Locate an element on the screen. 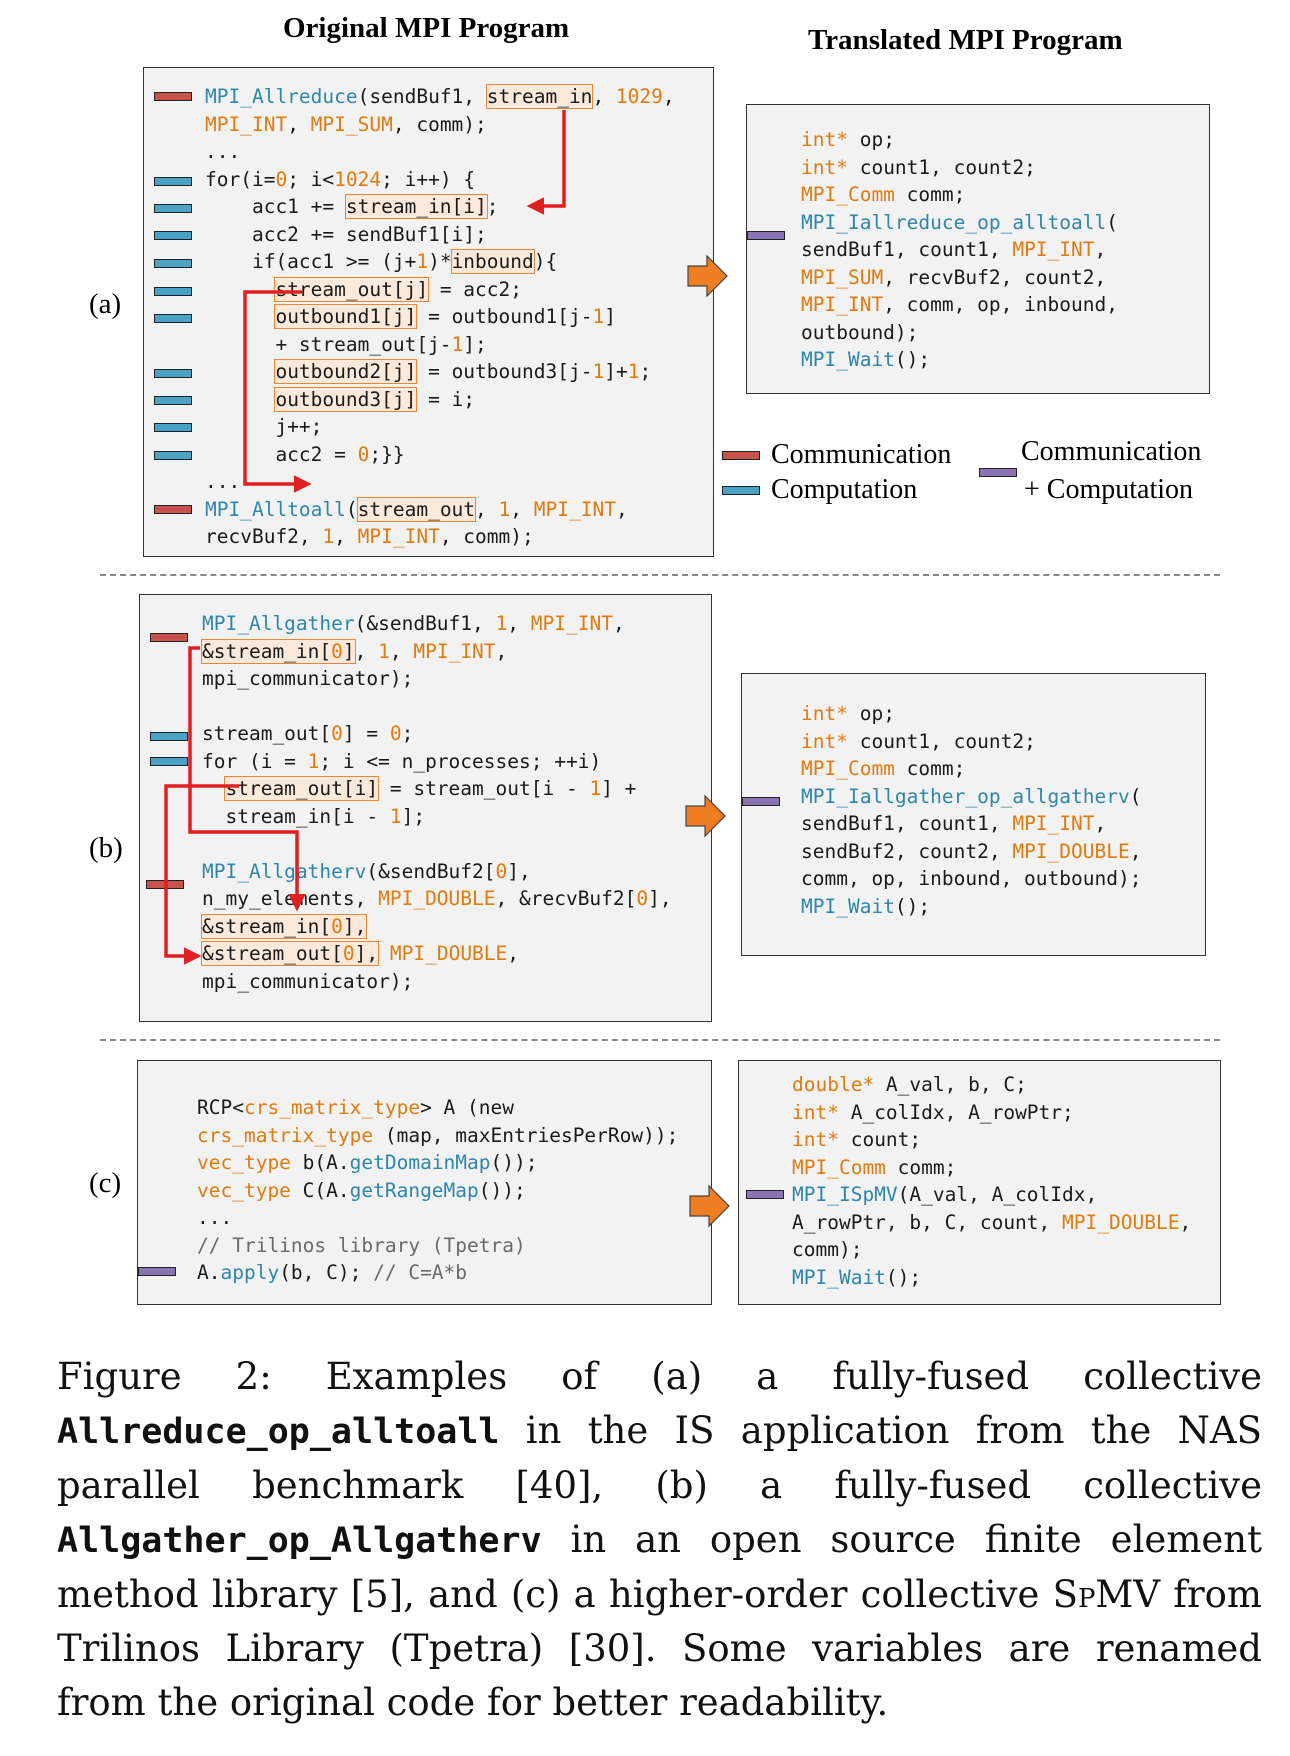 The width and height of the screenshot is (1290, 1756). code-line: MPI_Iallgather_op_allgatherv( is located at coordinates (971, 796).